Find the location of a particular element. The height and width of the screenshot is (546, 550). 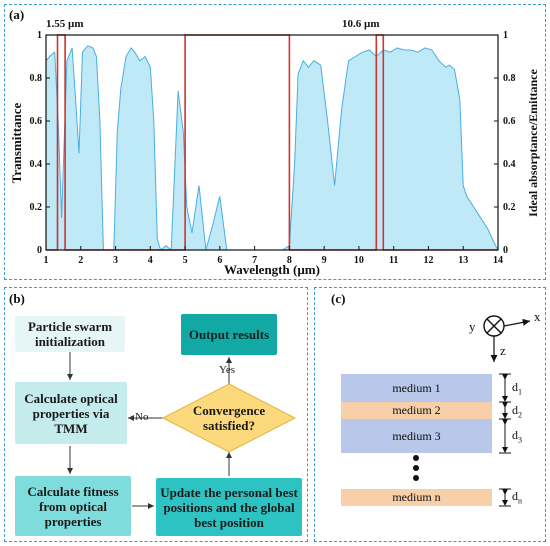

y-tick-label-left: 0.2 is located at coordinates (36, 207).